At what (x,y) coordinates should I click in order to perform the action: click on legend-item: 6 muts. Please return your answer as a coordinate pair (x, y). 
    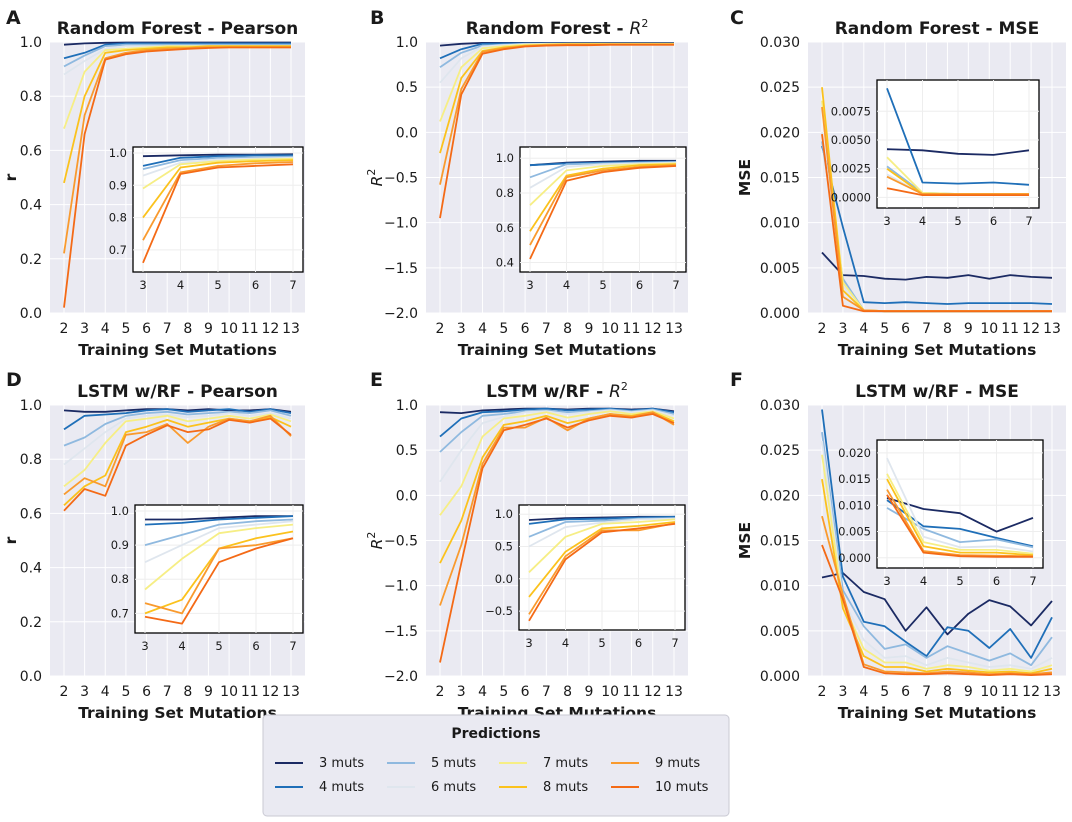
    Looking at the image, I should click on (431, 787).